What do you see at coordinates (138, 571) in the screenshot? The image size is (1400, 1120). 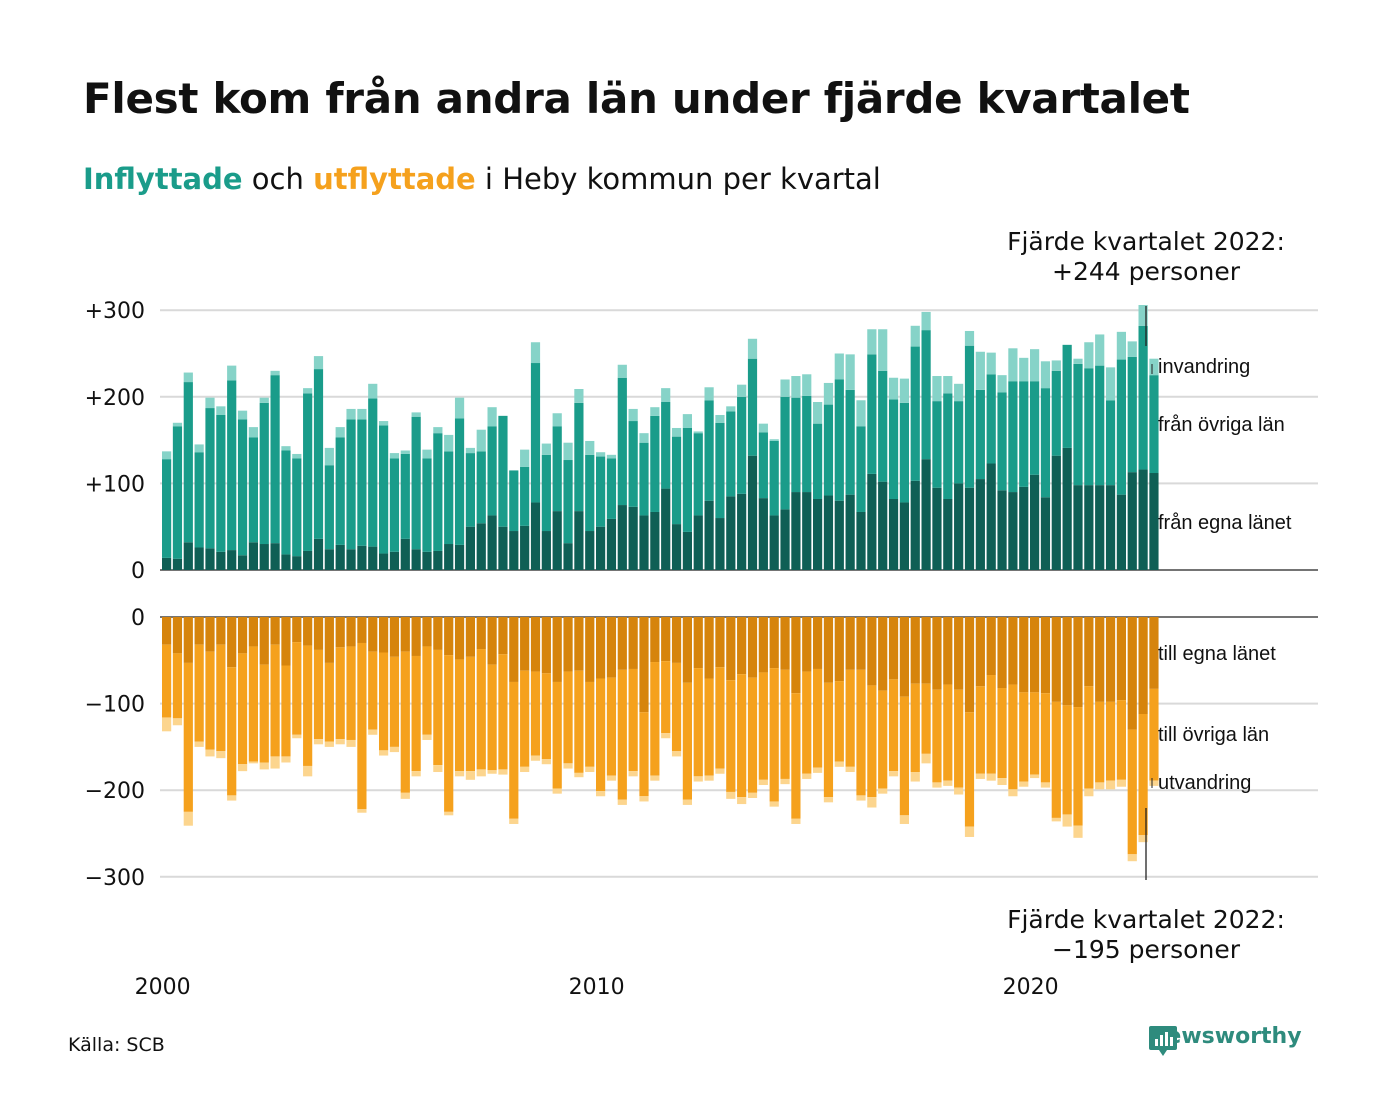 I see `top-y-tick-label: 0` at bounding box center [138, 571].